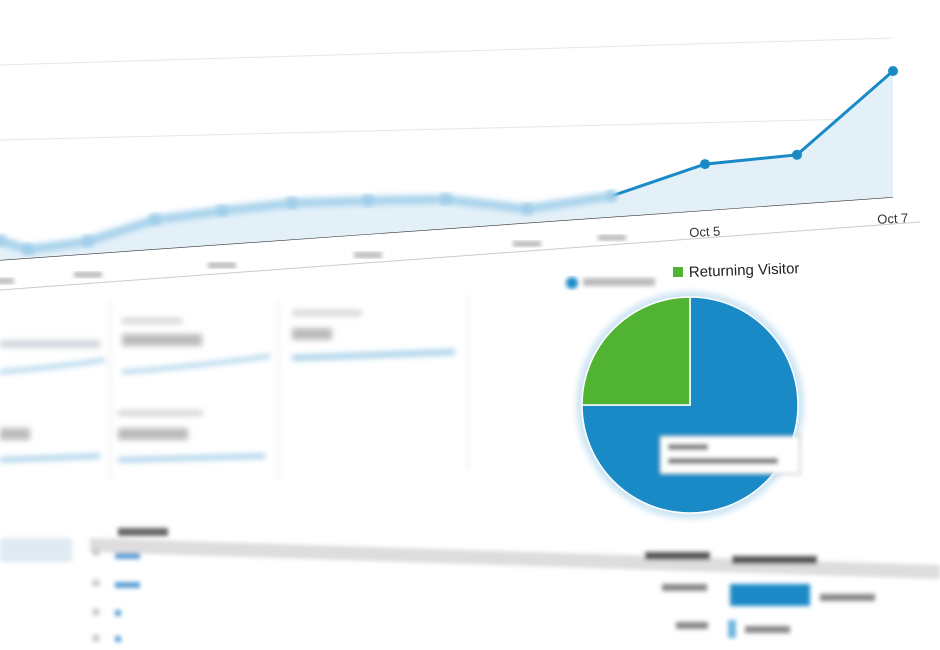  I want to click on x-tick-label: Oct 7, so click(893, 218).